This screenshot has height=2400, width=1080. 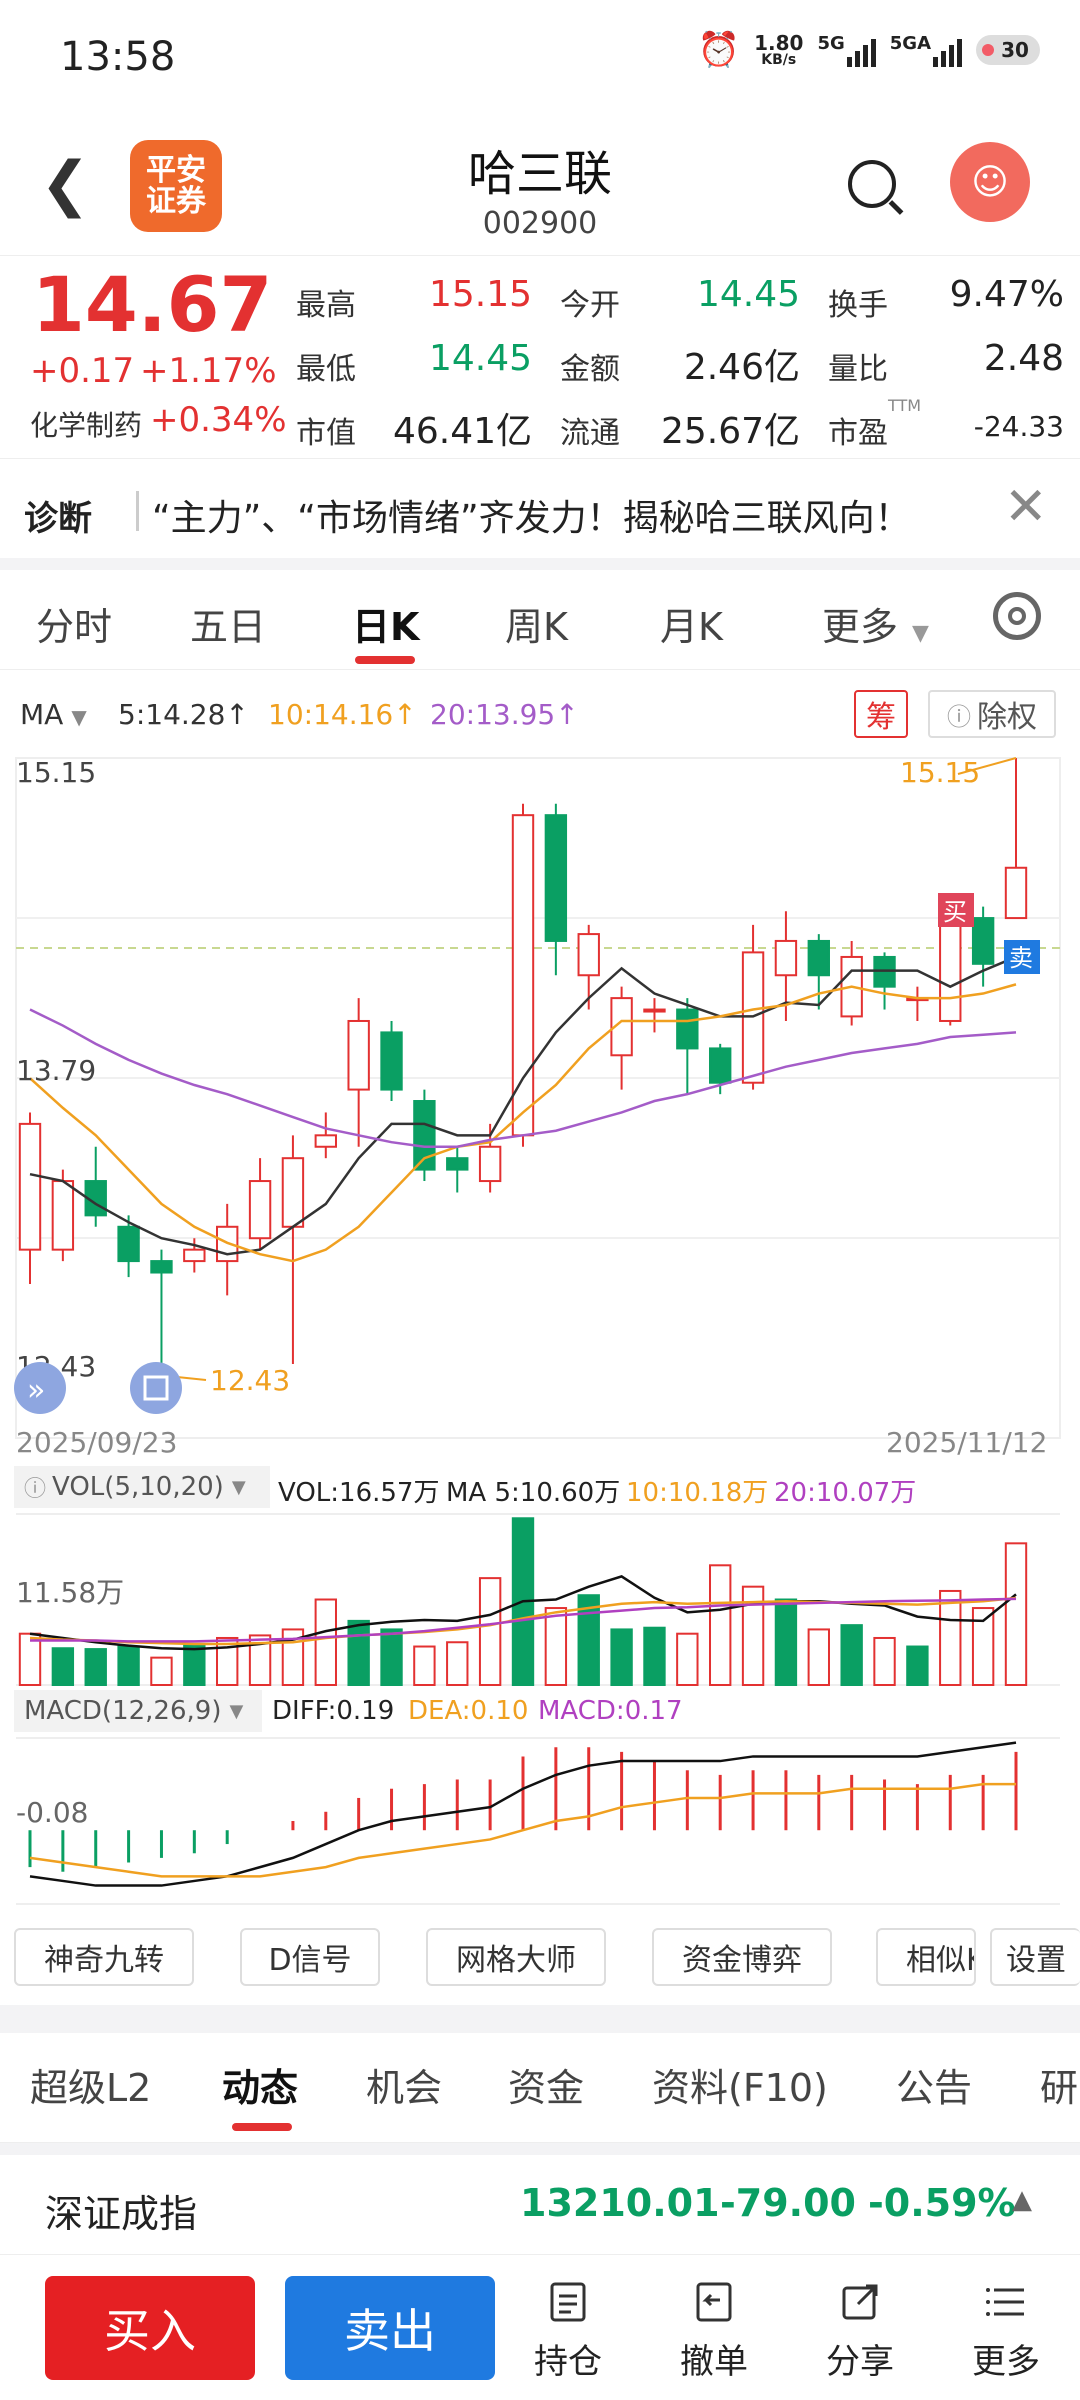 What do you see at coordinates (719, 50) in the screenshot?
I see `alarm-icon: ⏰` at bounding box center [719, 50].